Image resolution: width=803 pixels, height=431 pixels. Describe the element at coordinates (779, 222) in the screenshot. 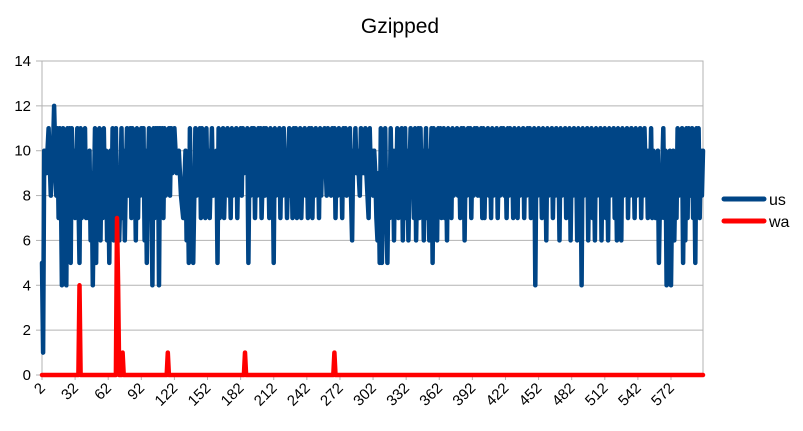

I see `legend-label-wa: wa` at that location.